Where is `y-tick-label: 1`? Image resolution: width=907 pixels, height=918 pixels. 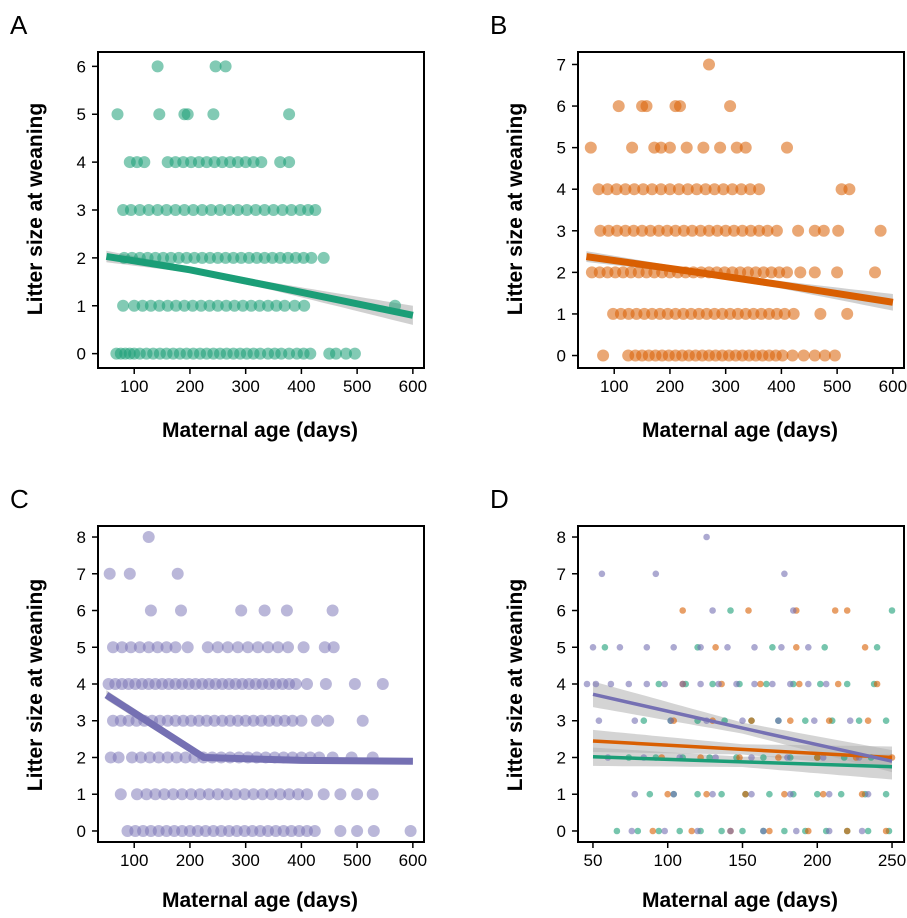 y-tick-label: 1 is located at coordinates (561, 794).